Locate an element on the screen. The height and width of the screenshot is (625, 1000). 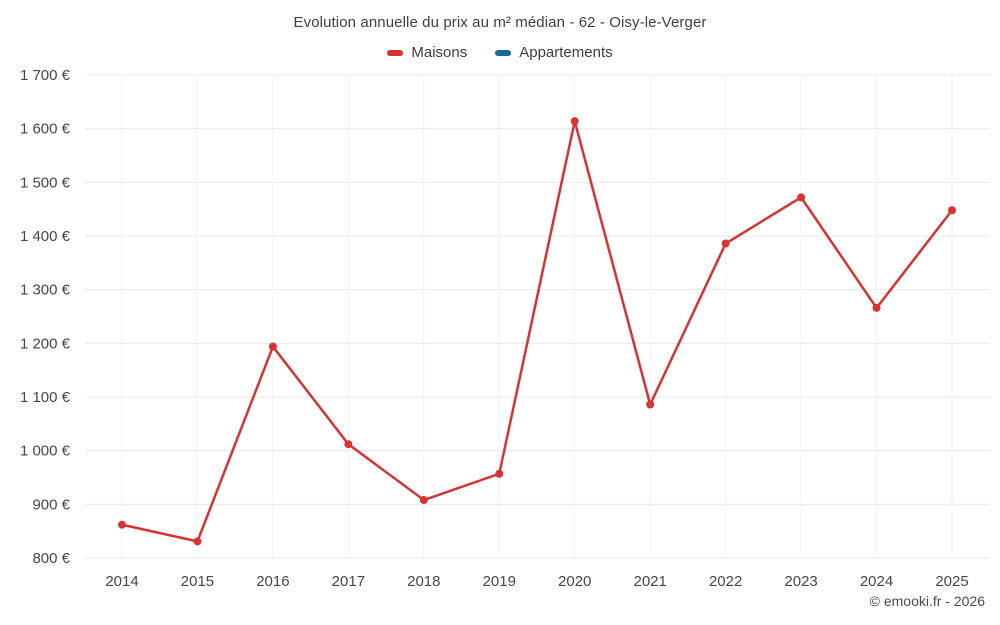
chart-legend: Maisons Appartements is located at coordinates (500, 52).